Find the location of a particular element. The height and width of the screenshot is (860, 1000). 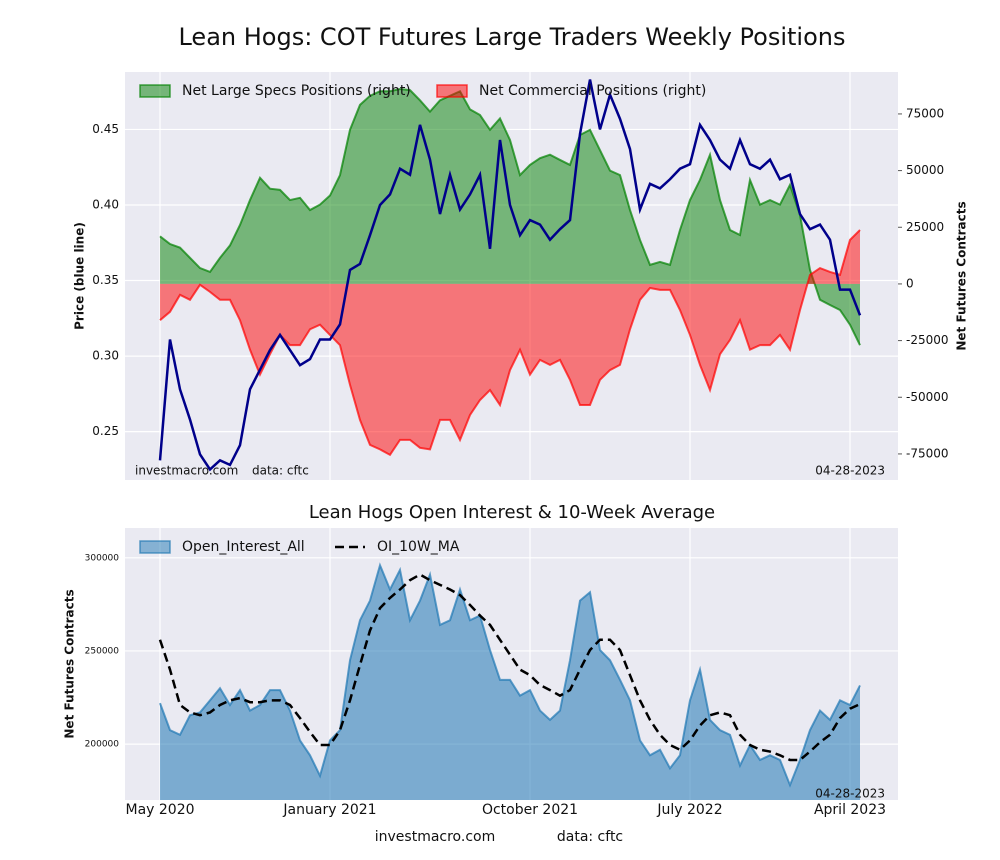

x-tick-label: July 2022 is located at coordinates (689, 810).